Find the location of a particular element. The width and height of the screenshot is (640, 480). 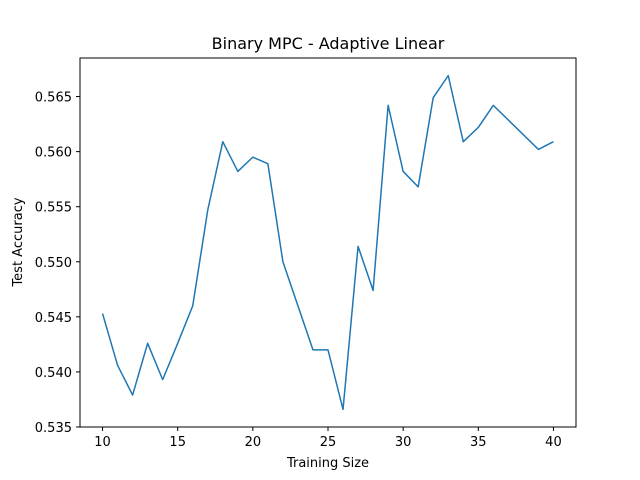

y-axis: 0.535 0.540 0.545 0.550 0.555 0.560 0.565 is located at coordinates (57, 263).